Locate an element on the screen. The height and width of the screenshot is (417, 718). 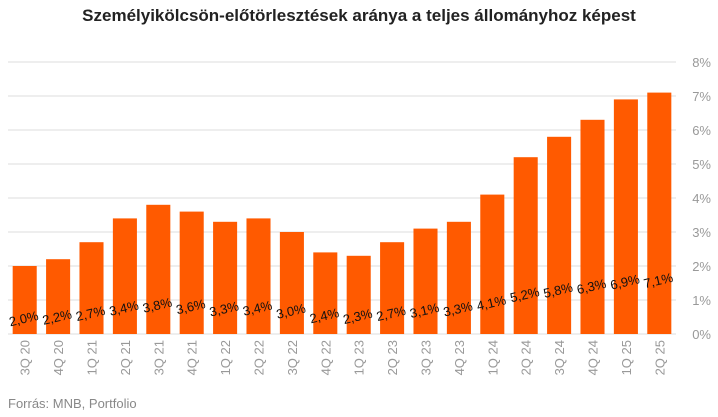
data-label: 3,6% is located at coordinates (191, 306).